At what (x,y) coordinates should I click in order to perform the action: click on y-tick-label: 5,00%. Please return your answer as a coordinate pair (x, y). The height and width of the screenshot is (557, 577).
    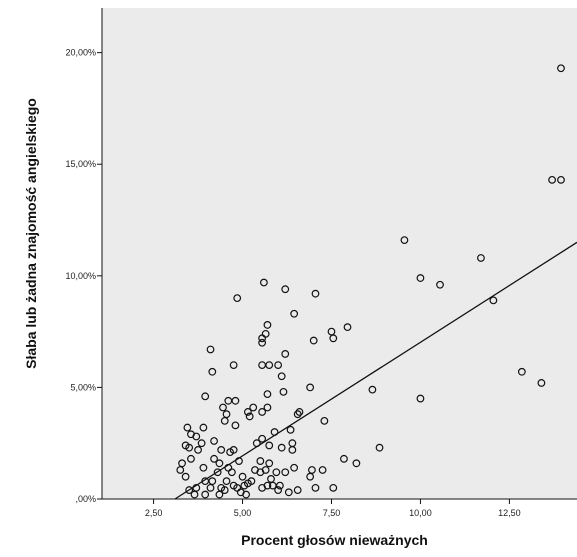
    Looking at the image, I should click on (83, 387).